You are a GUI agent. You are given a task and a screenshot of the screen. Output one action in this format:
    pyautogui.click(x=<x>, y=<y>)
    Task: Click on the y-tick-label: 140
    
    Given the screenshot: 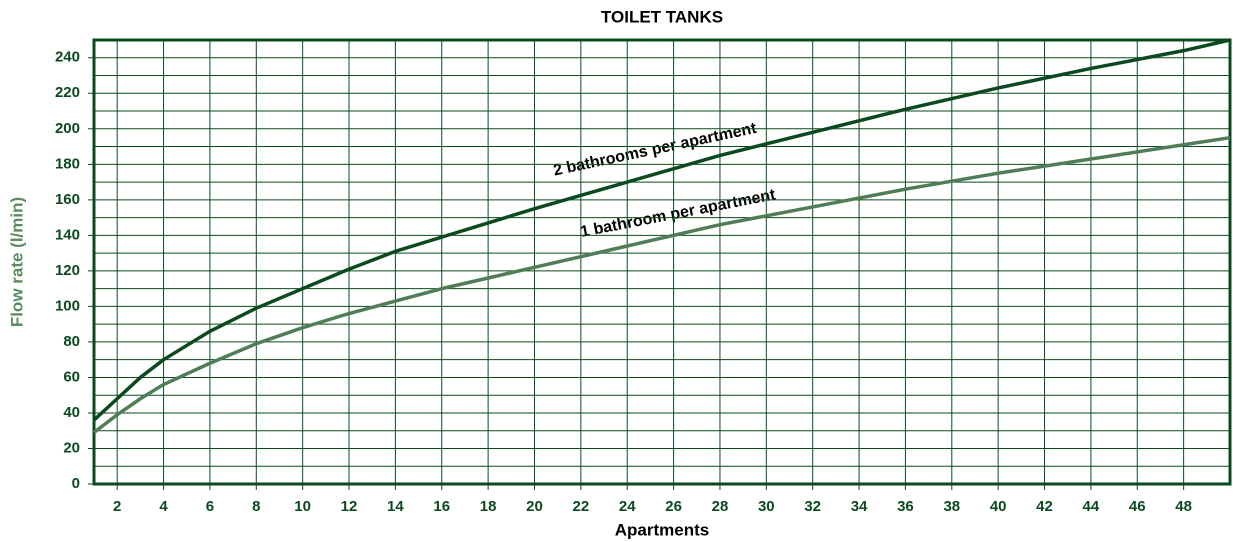 What is the action you would take?
    pyautogui.click(x=67, y=234)
    